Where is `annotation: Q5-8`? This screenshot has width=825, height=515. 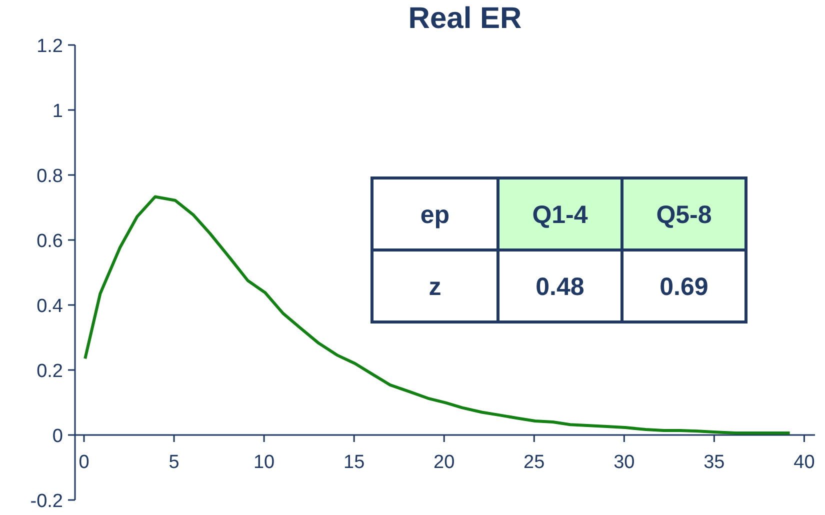
annotation: Q5-8 is located at coordinates (684, 215).